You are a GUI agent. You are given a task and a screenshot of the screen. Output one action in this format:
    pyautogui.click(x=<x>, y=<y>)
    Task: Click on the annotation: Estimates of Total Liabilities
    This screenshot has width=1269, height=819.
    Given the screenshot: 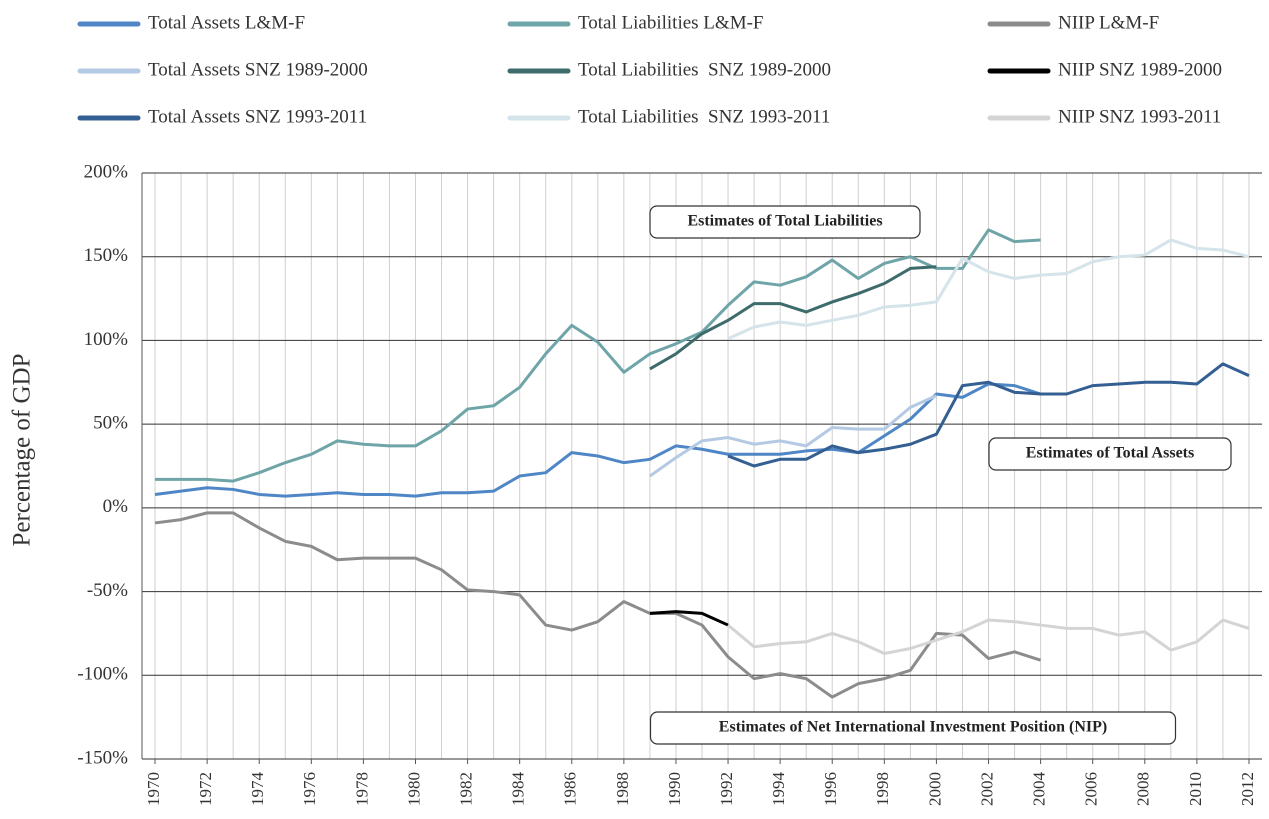 What is the action you would take?
    pyautogui.click(x=784, y=221)
    